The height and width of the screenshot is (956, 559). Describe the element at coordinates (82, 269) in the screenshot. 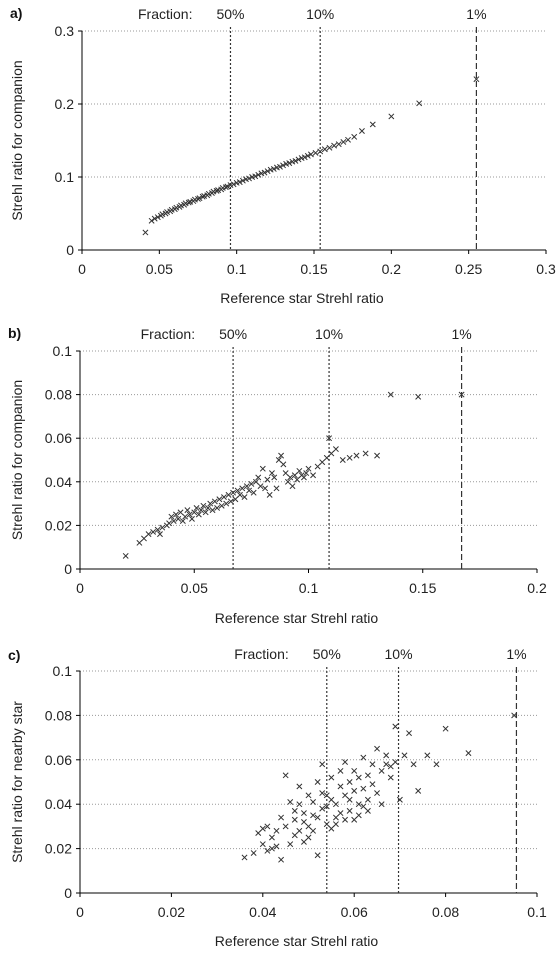

I see `x-tick-label: 0` at that location.